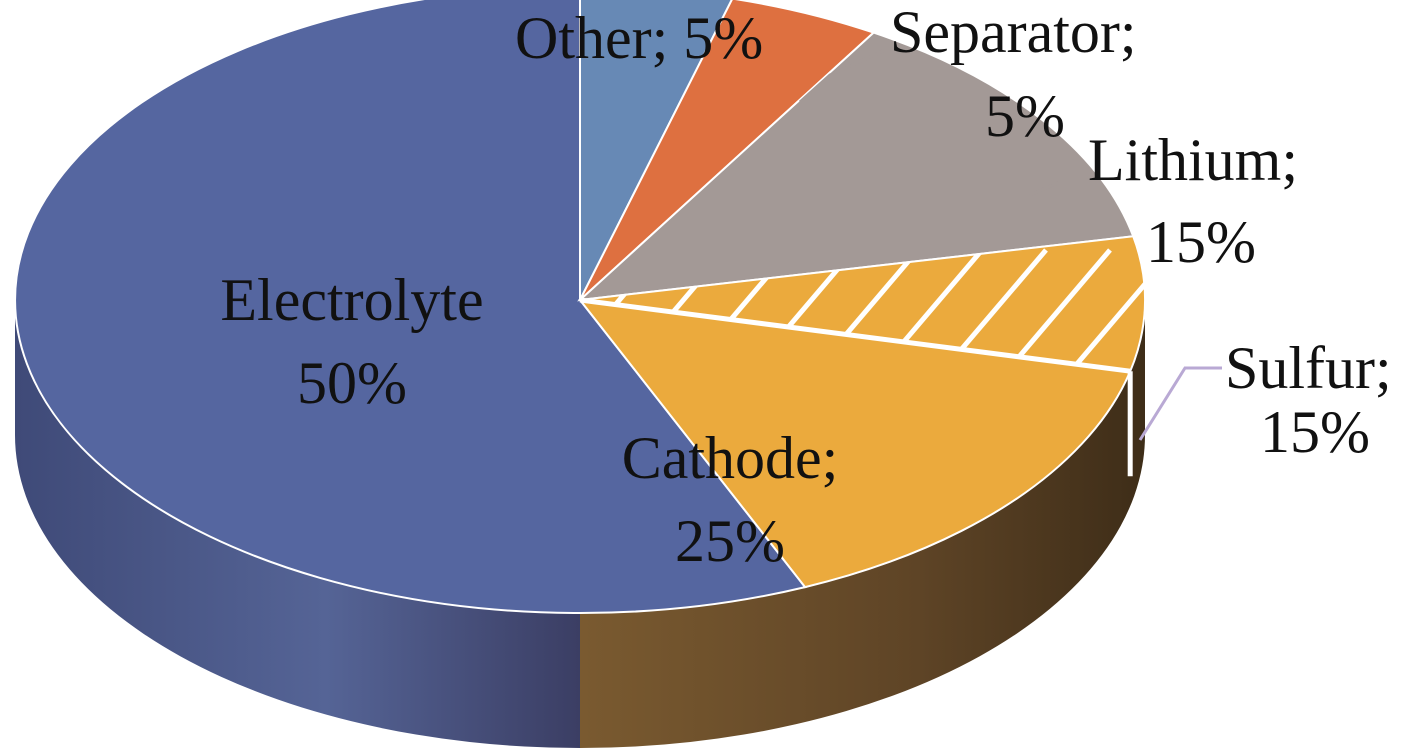  Describe the element at coordinates (1308, 368) in the screenshot. I see `label-sulfur: Sulfur;` at that location.